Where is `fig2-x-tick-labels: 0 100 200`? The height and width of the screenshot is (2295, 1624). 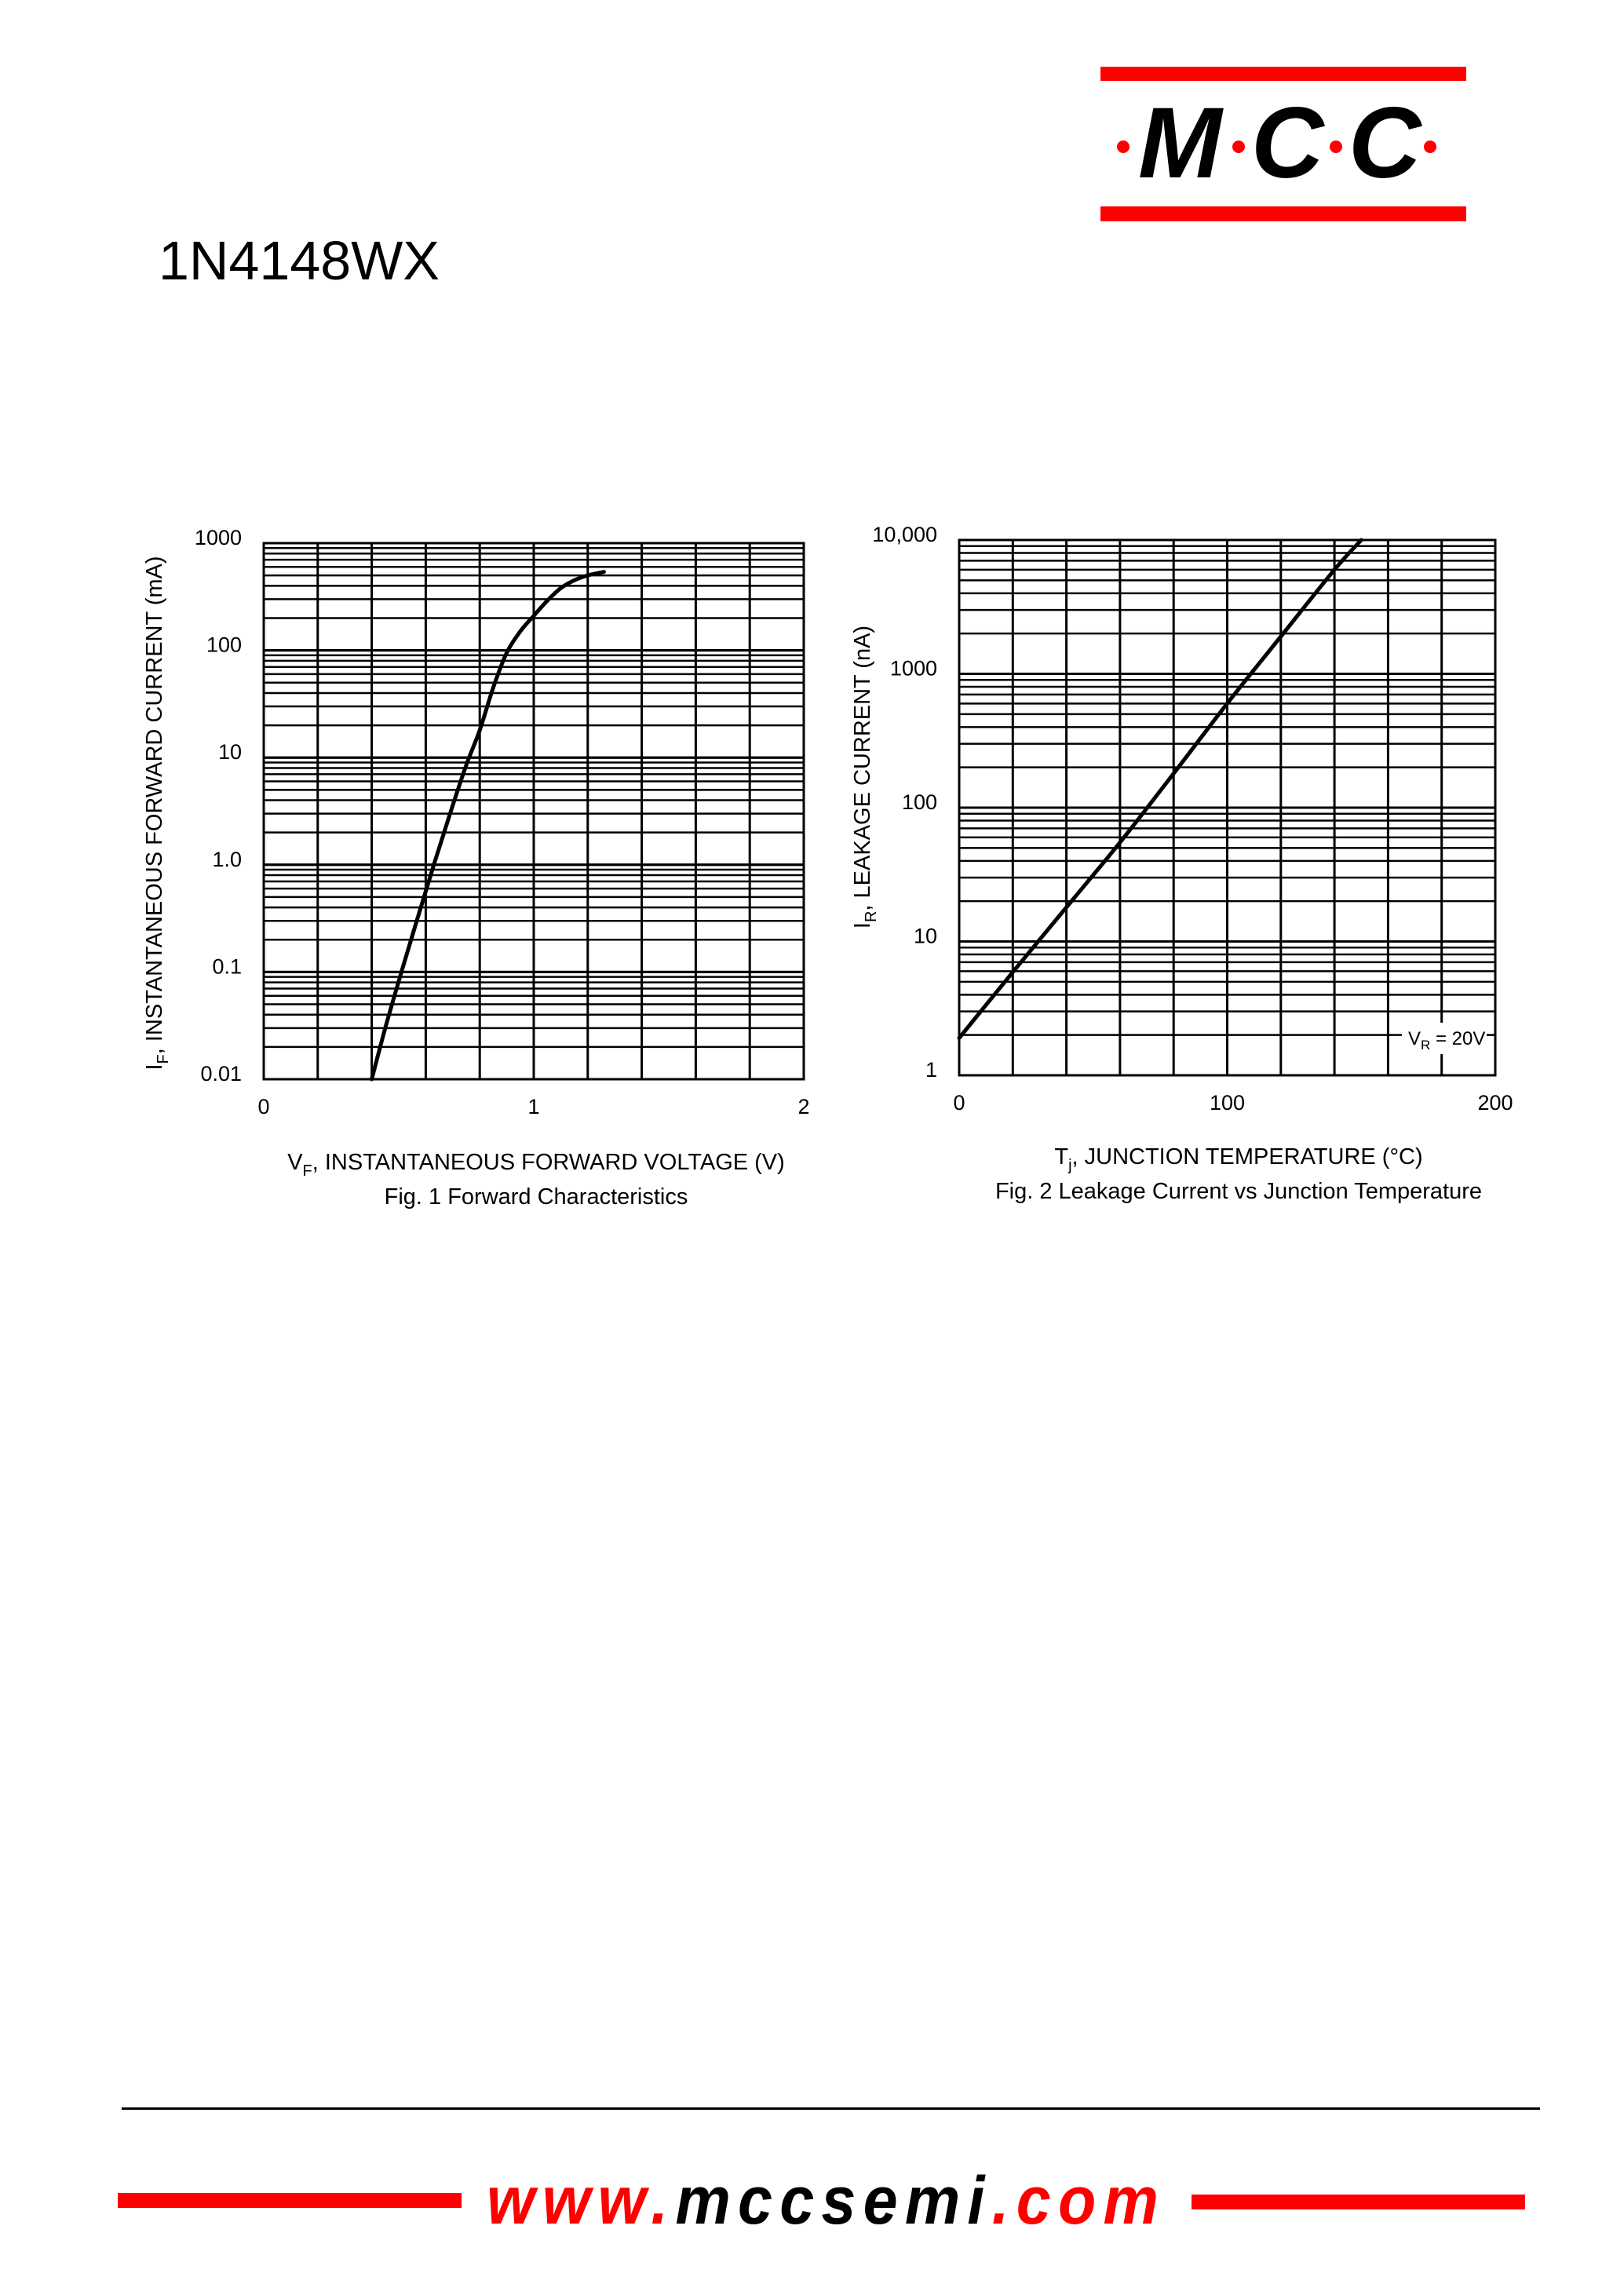
fig2-x-tick-labels: 0 100 200 is located at coordinates (1233, 1103).